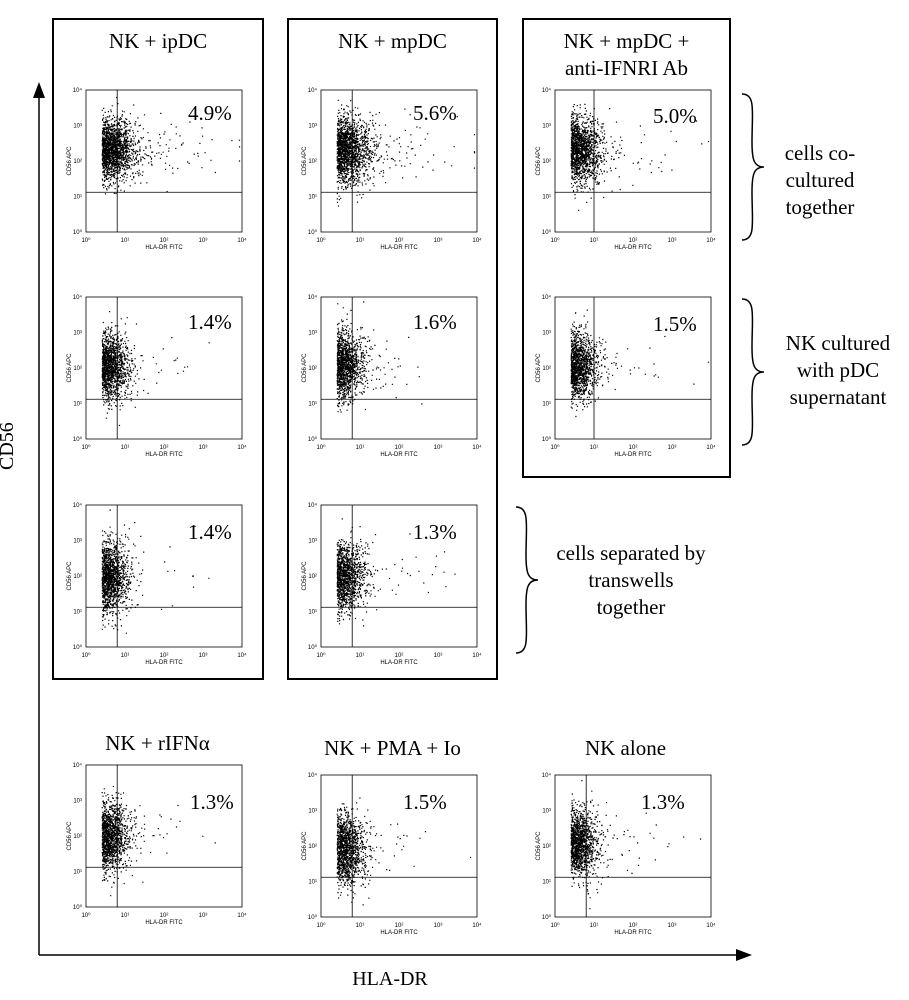 The height and width of the screenshot is (1000, 909). Describe the element at coordinates (626, 68) in the screenshot. I see `column-title-anti-ifnri-line2: anti-IFNRI Ab` at that location.